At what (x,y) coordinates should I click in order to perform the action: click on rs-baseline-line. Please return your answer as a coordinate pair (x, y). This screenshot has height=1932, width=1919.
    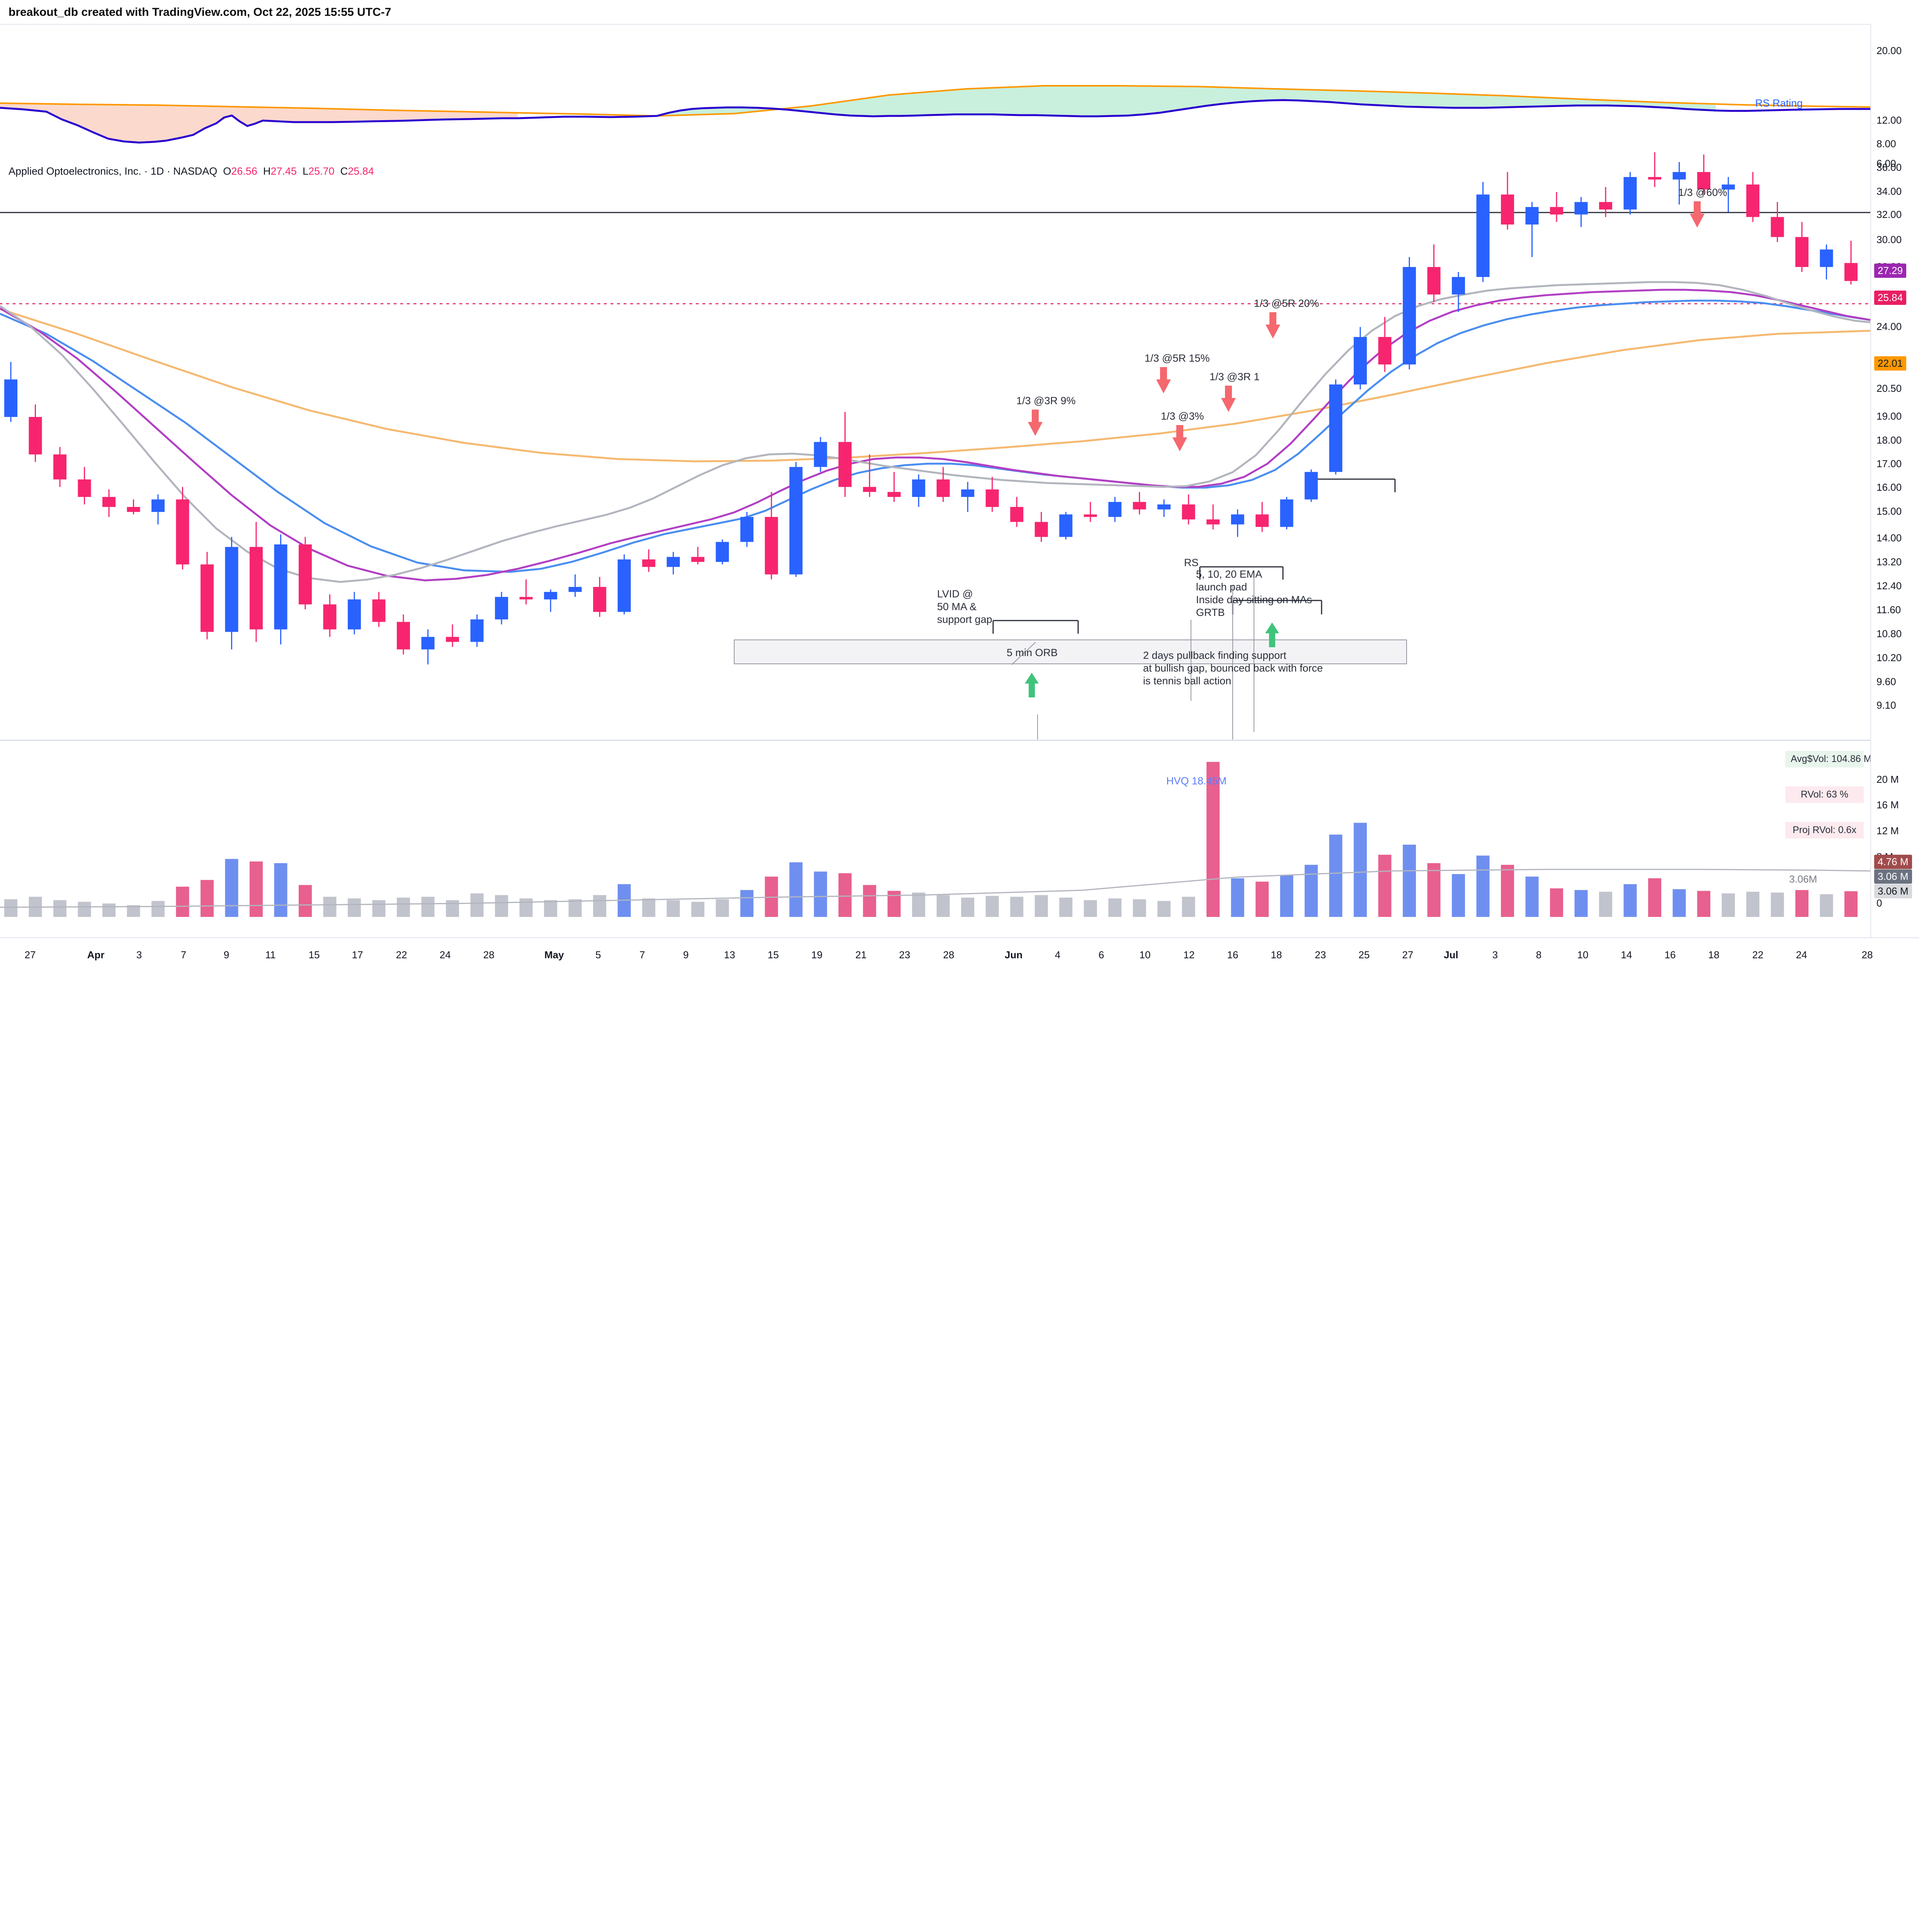
    Looking at the image, I should click on (935, 101).